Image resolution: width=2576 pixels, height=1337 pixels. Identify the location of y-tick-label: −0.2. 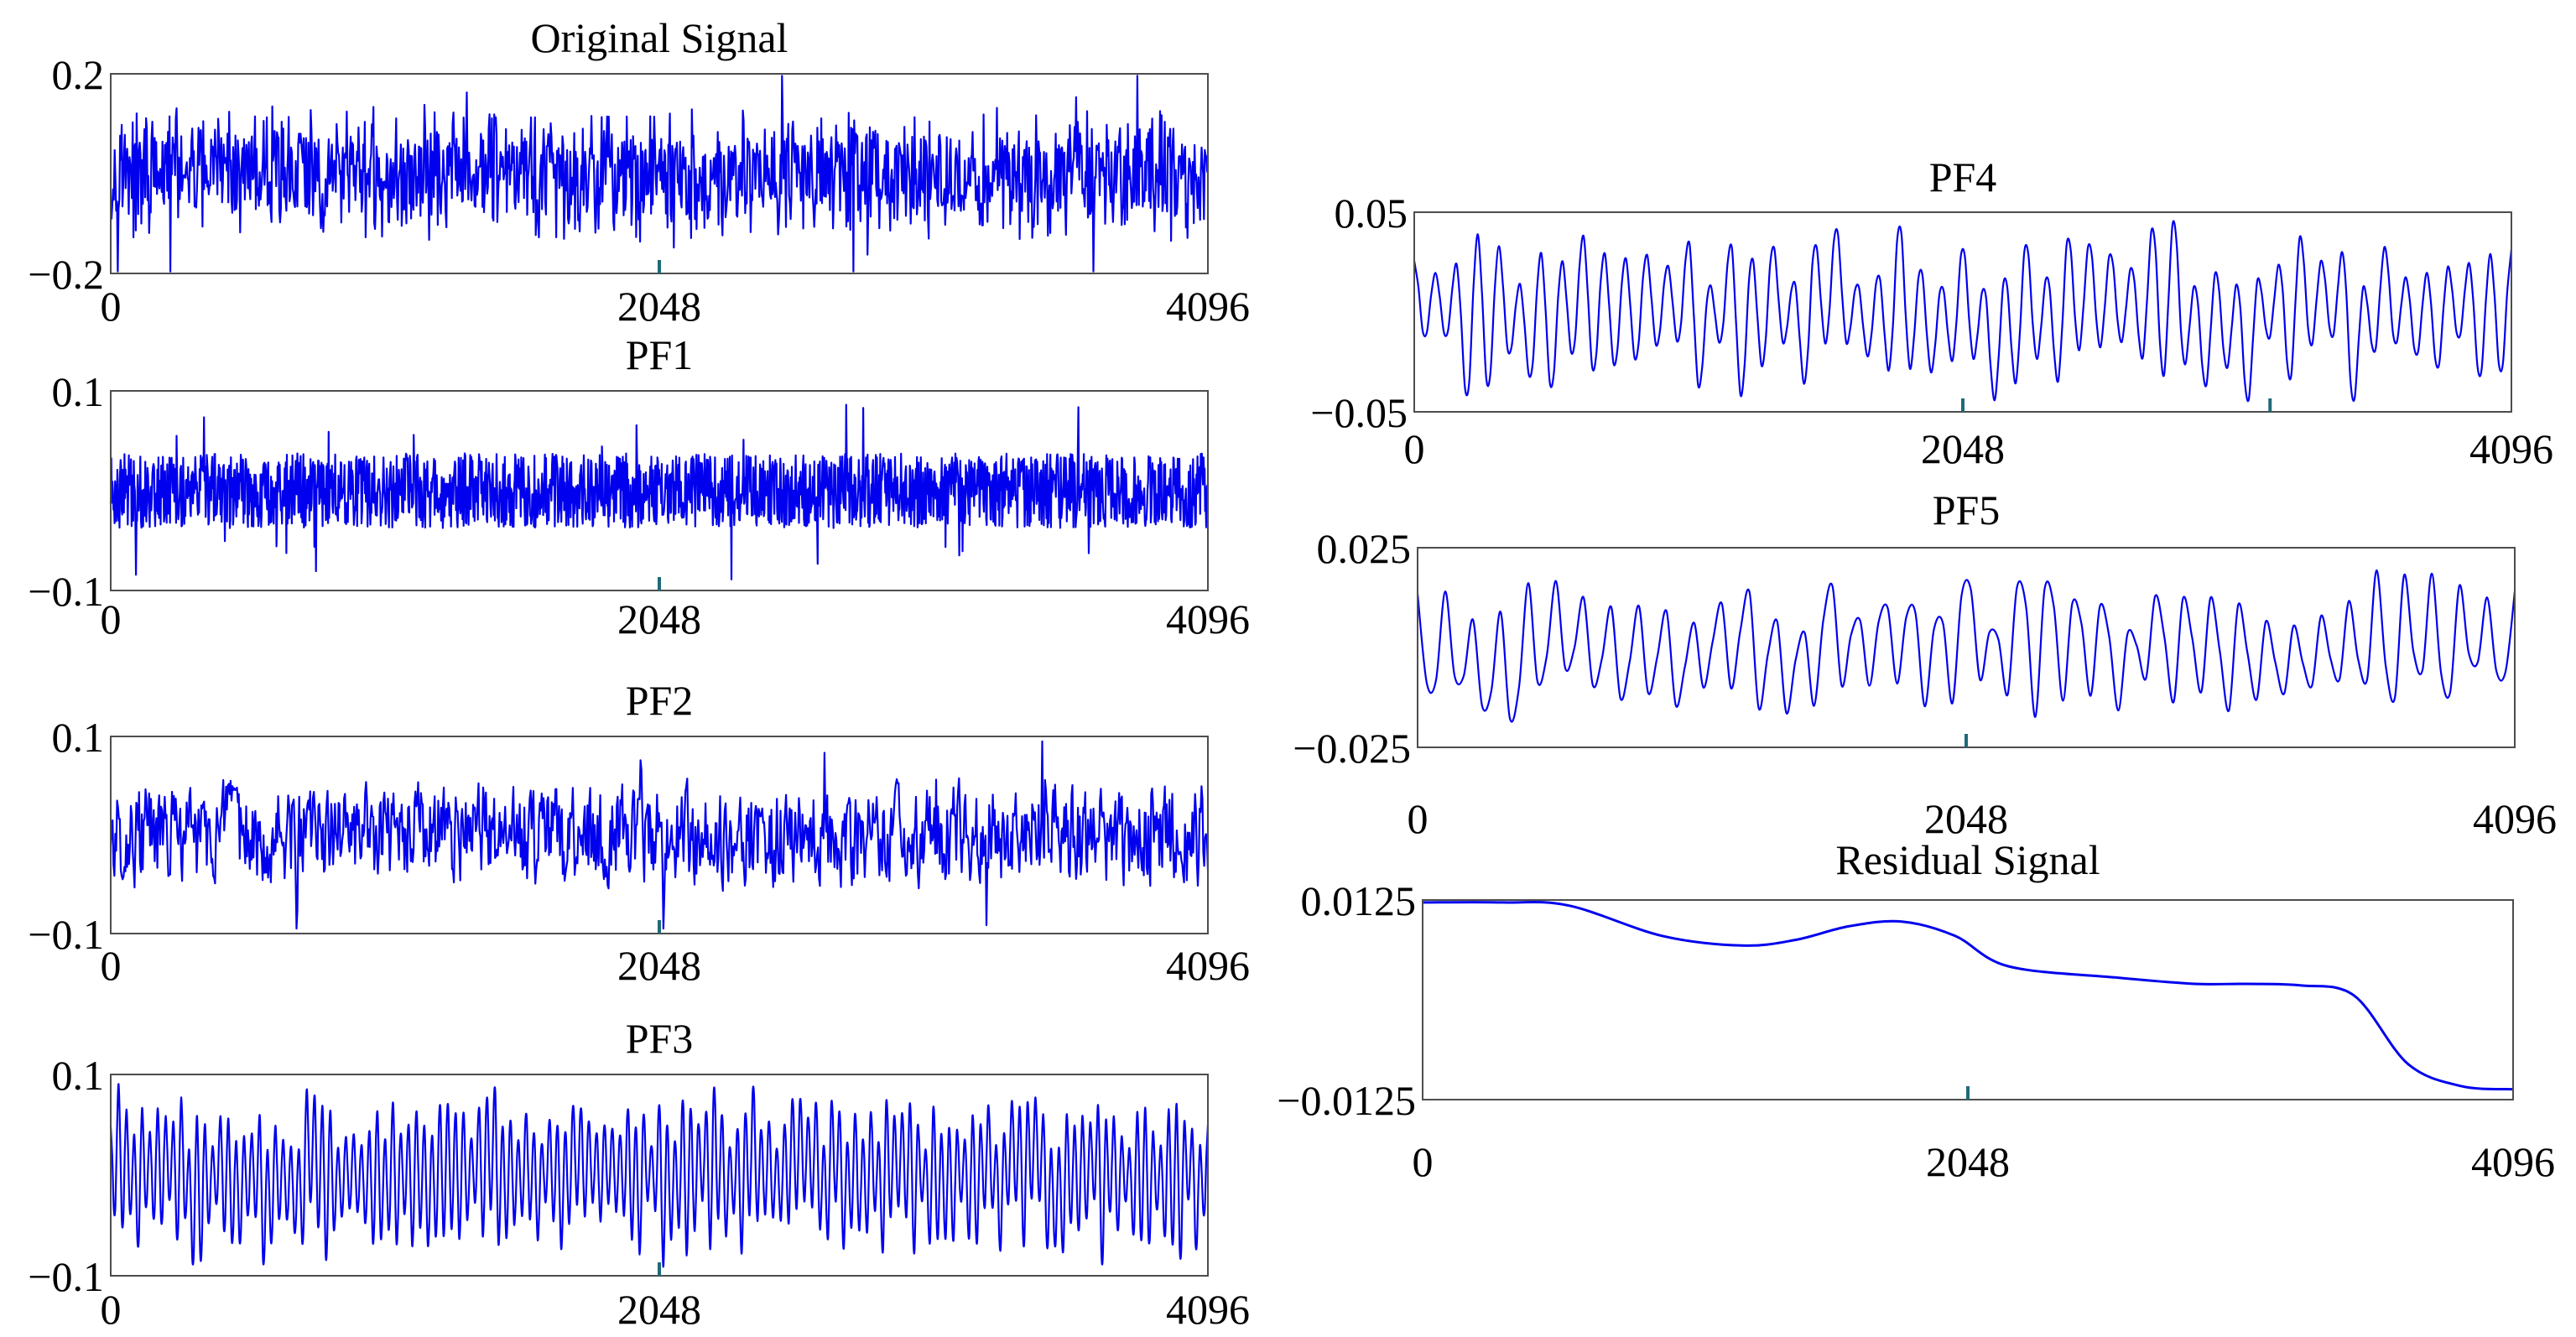
(66, 274).